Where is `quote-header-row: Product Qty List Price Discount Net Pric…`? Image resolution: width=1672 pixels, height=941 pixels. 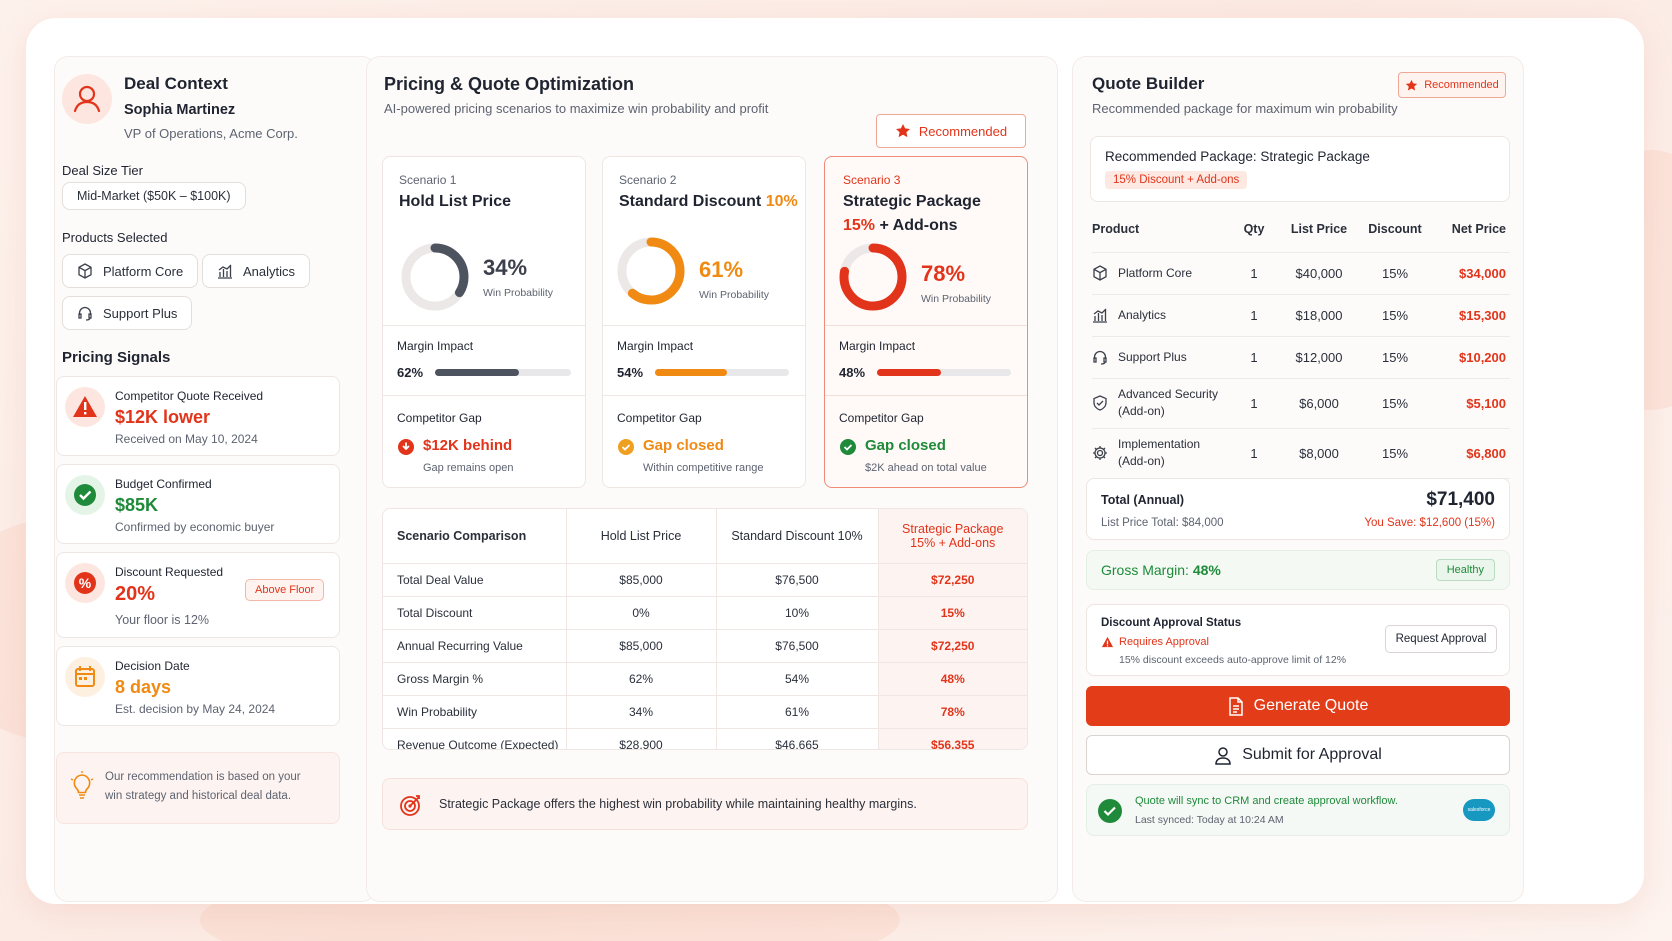 quote-header-row: Product Qty List Price Discount Net Pric… is located at coordinates (1301, 229).